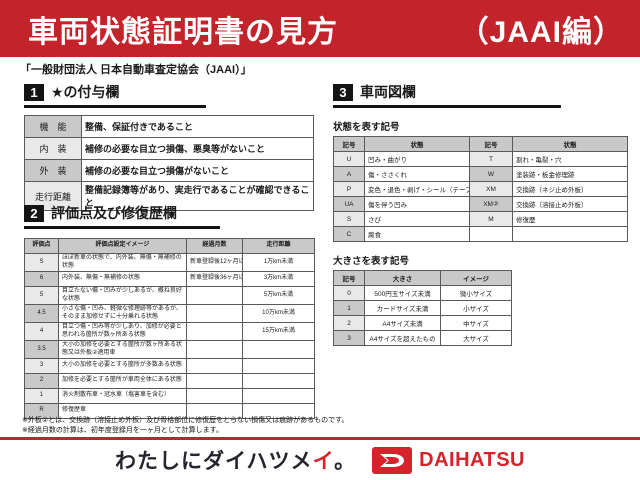 Image resolution: width=640 pixels, height=480 pixels. I want to click on score-cell: 2, so click(41, 381).